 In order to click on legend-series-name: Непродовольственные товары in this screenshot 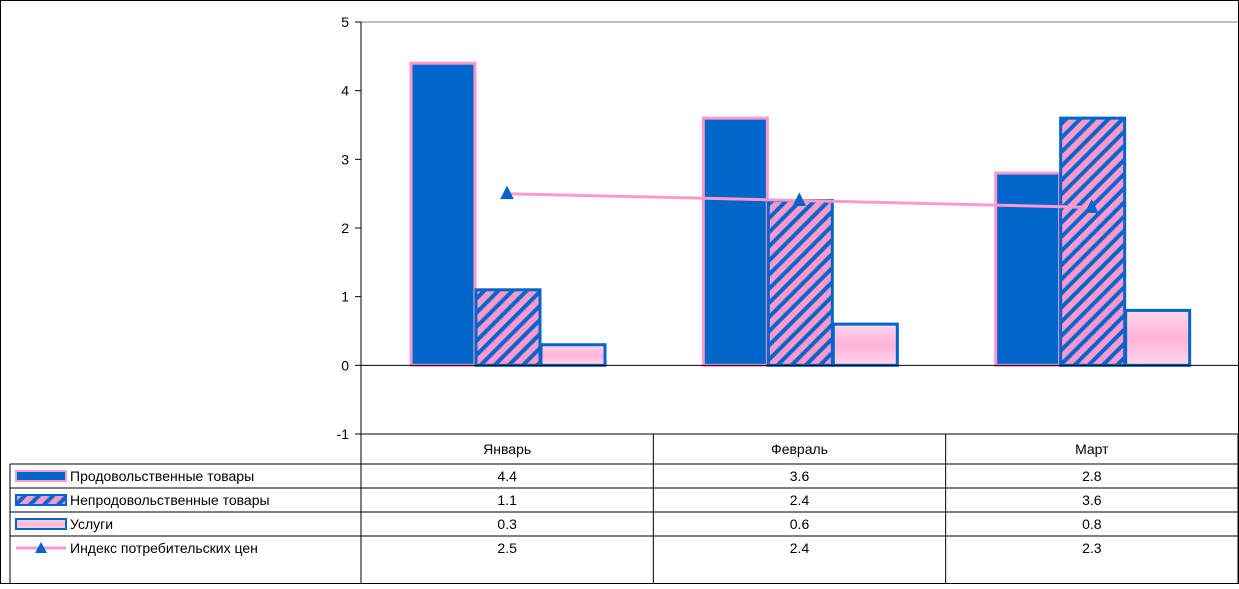, I will do `click(170, 500)`.